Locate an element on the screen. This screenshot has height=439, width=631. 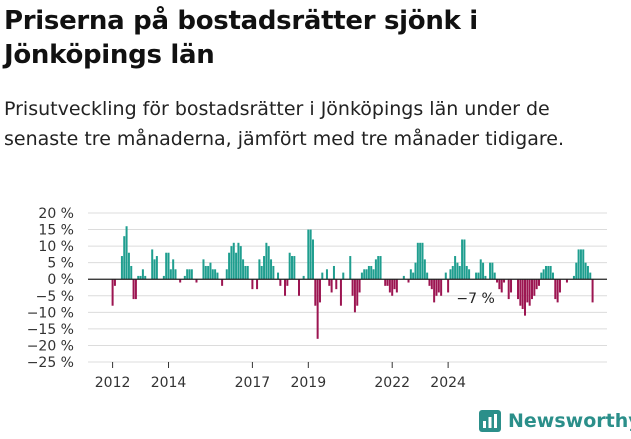
end-value-label: −7 % is located at coordinates (475, 299).